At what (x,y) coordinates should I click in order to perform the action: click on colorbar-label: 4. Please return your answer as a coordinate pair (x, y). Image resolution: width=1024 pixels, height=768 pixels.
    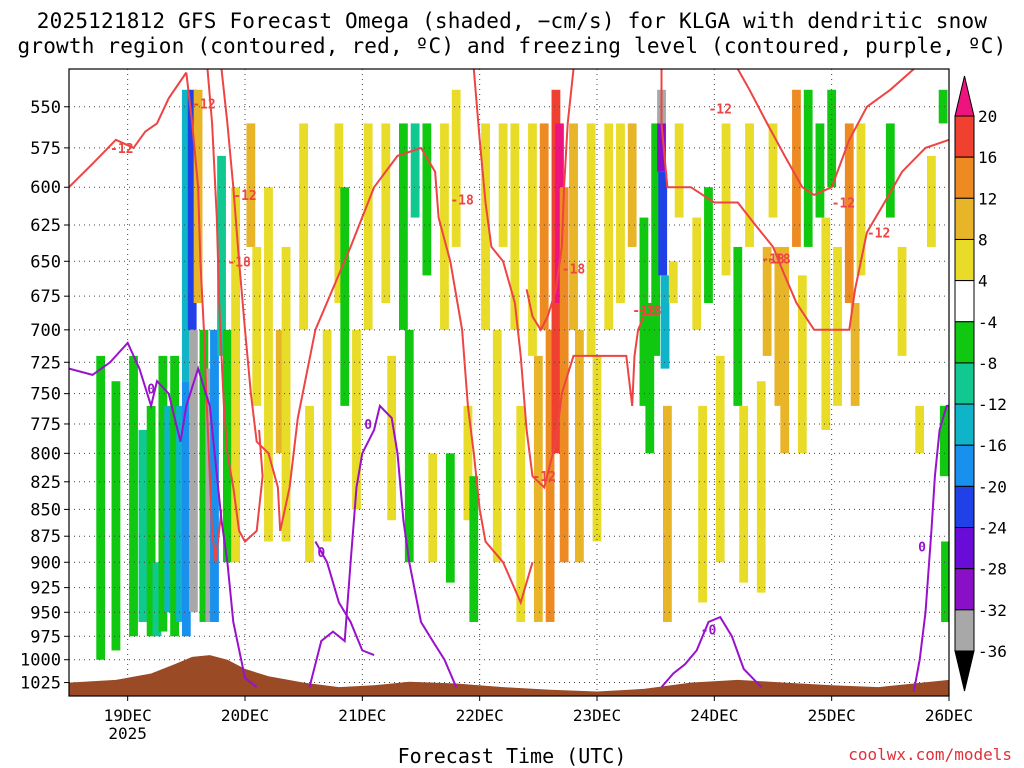
    Looking at the image, I should click on (983, 281).